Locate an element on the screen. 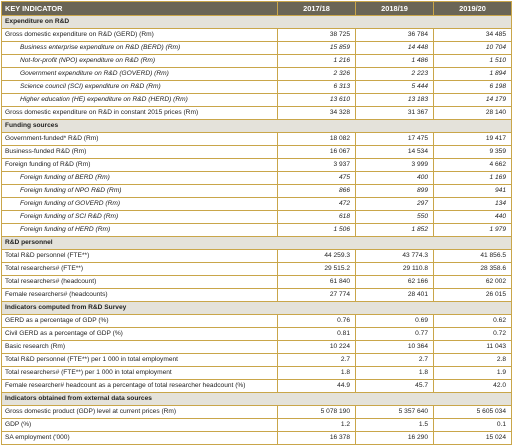 The height and width of the screenshot is (446, 512). row-label: GERD as a percentage of GDP (%) is located at coordinates (139, 321).